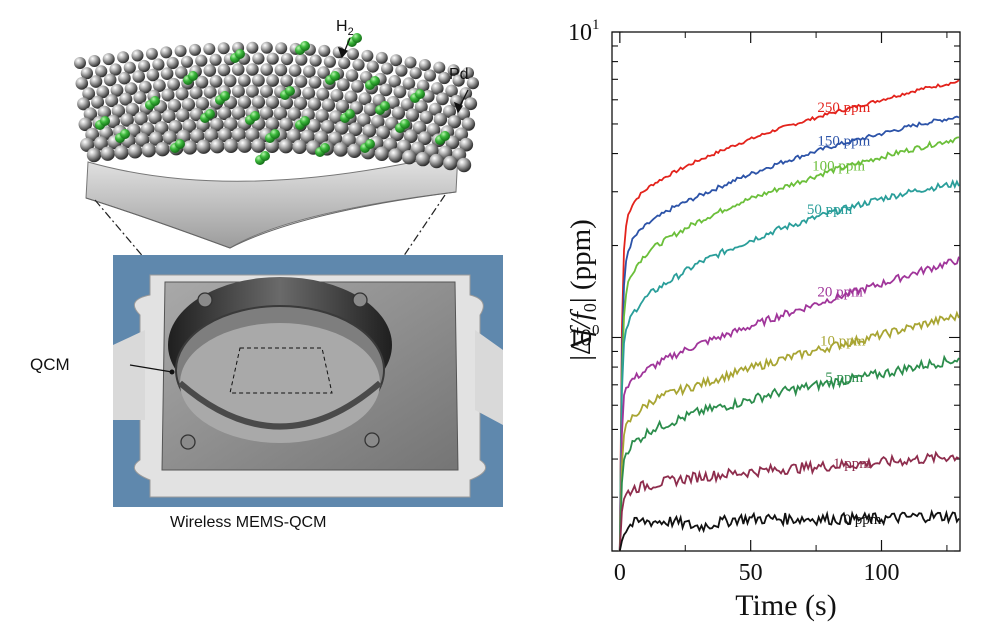 This screenshot has height=625, width=981. I want to click on series-label: 50 ppm, so click(830, 210).